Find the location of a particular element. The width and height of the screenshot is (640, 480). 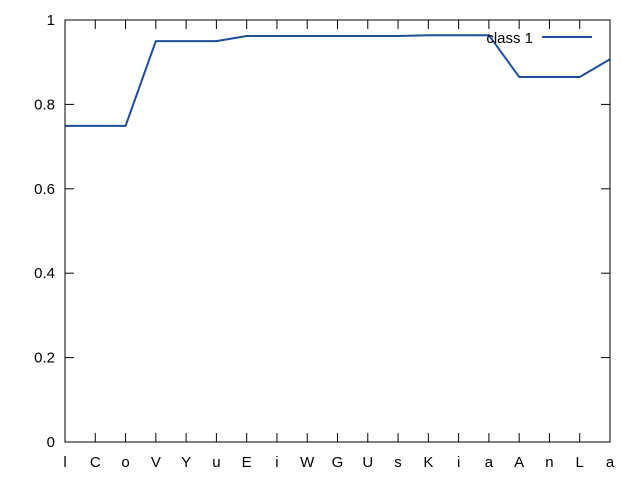

x-tick-label: G is located at coordinates (338, 462).